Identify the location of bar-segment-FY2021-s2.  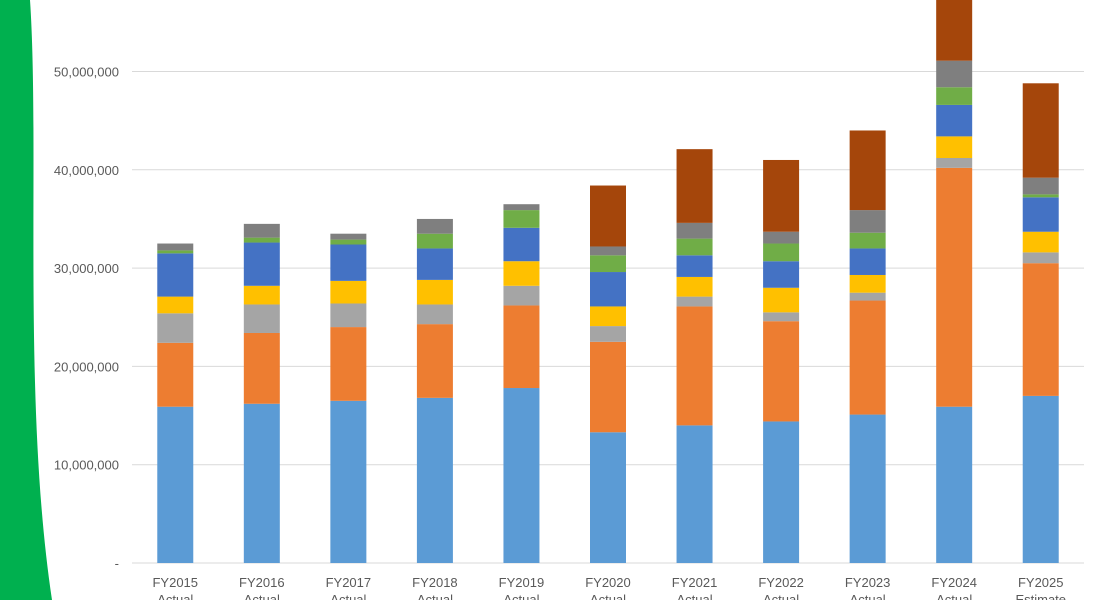
(694, 366).